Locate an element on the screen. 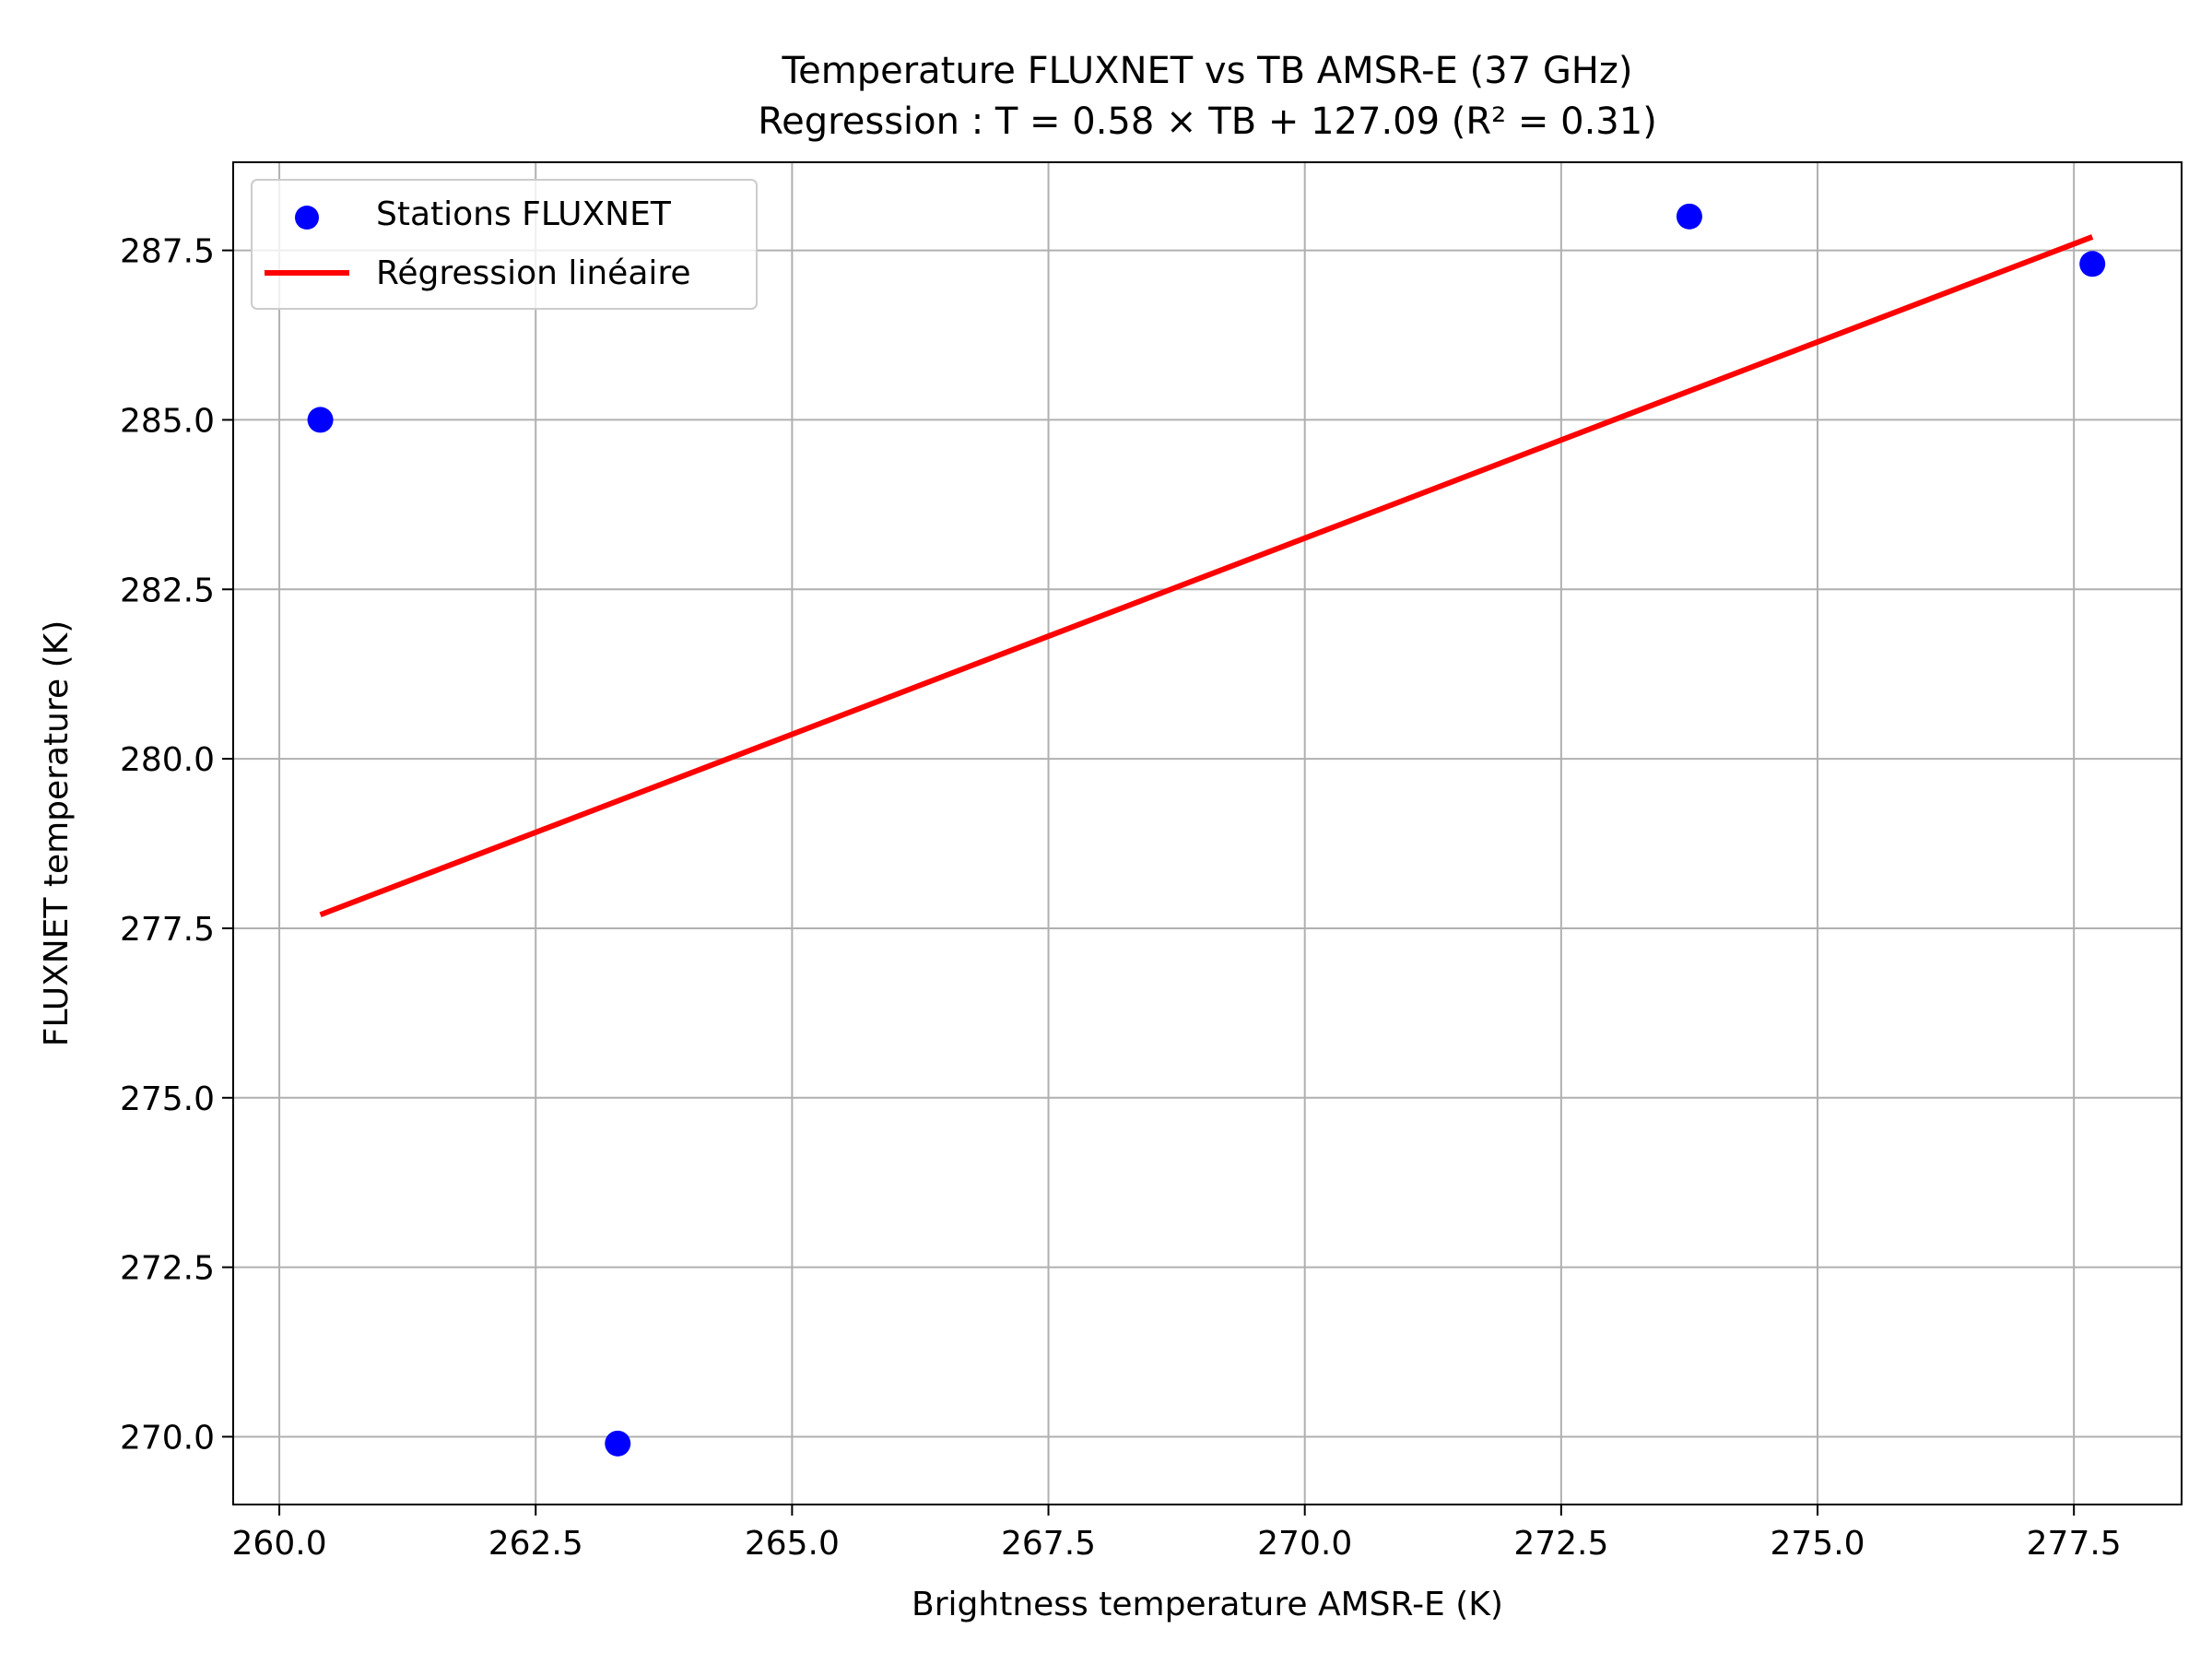  y-tick-label: 275.0 is located at coordinates (167, 1099).